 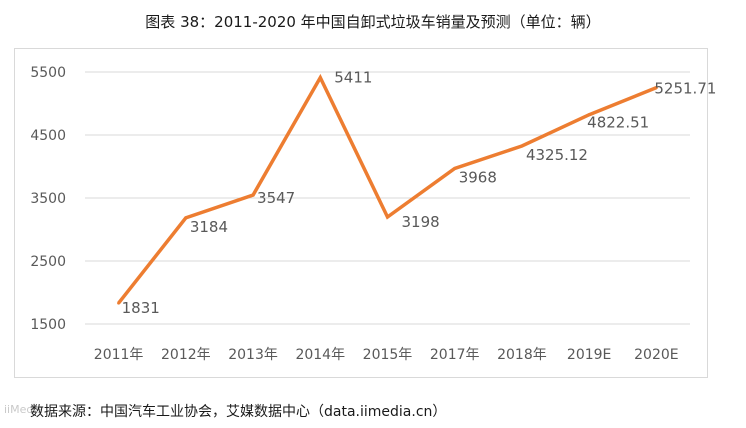 What do you see at coordinates (48, 325) in the screenshot?
I see `y-tick-label: 1500` at bounding box center [48, 325].